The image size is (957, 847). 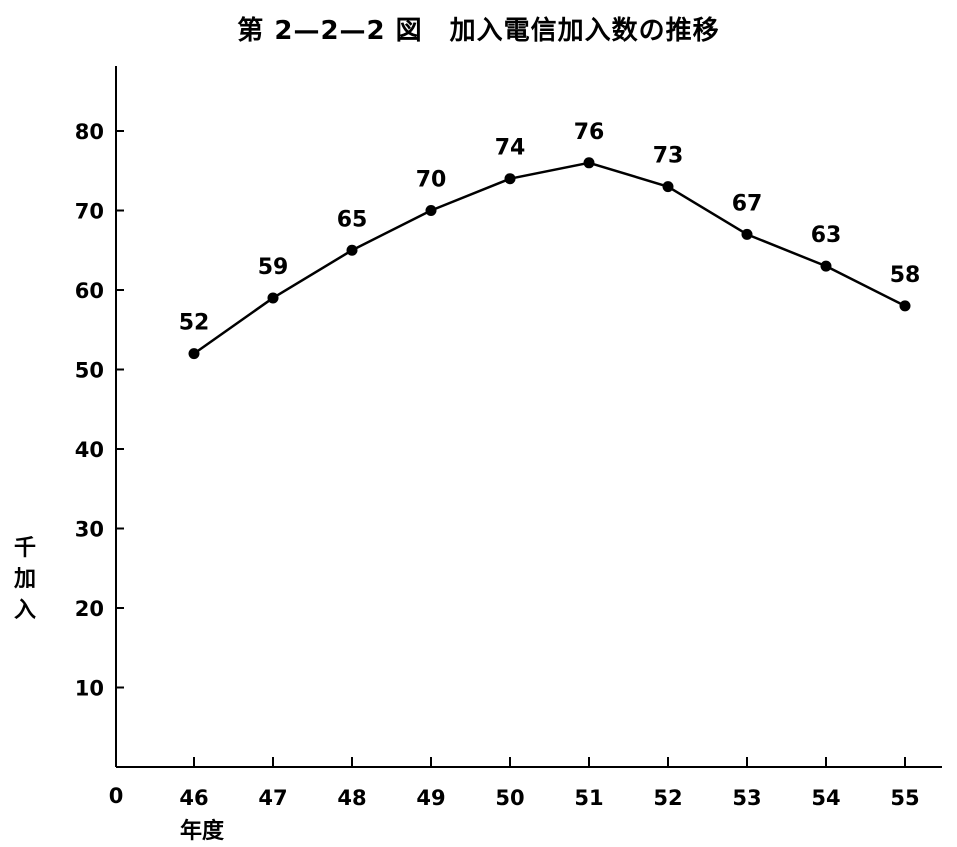 What do you see at coordinates (668, 156) in the screenshot?
I see `data-label: 73` at bounding box center [668, 156].